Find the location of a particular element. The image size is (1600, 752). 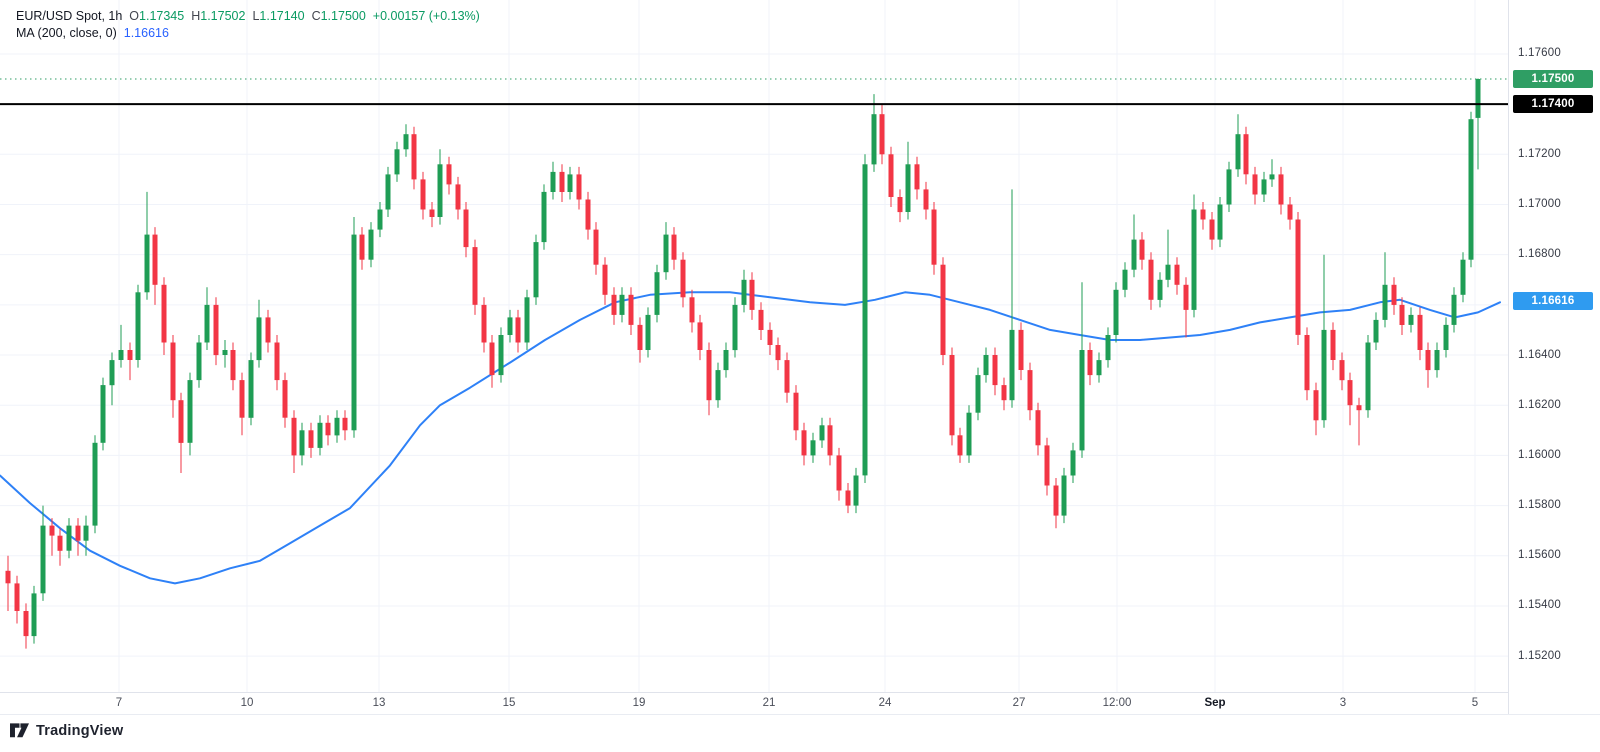

legend-ma-row: MA (200, close, 0) 1.16616 is located at coordinates (248, 33).